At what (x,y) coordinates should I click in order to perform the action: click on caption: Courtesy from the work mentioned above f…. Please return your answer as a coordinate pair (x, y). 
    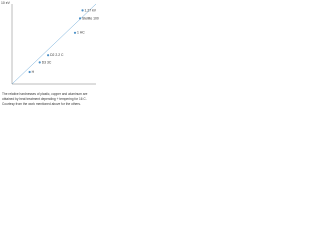
    Looking at the image, I should click on (41, 104).